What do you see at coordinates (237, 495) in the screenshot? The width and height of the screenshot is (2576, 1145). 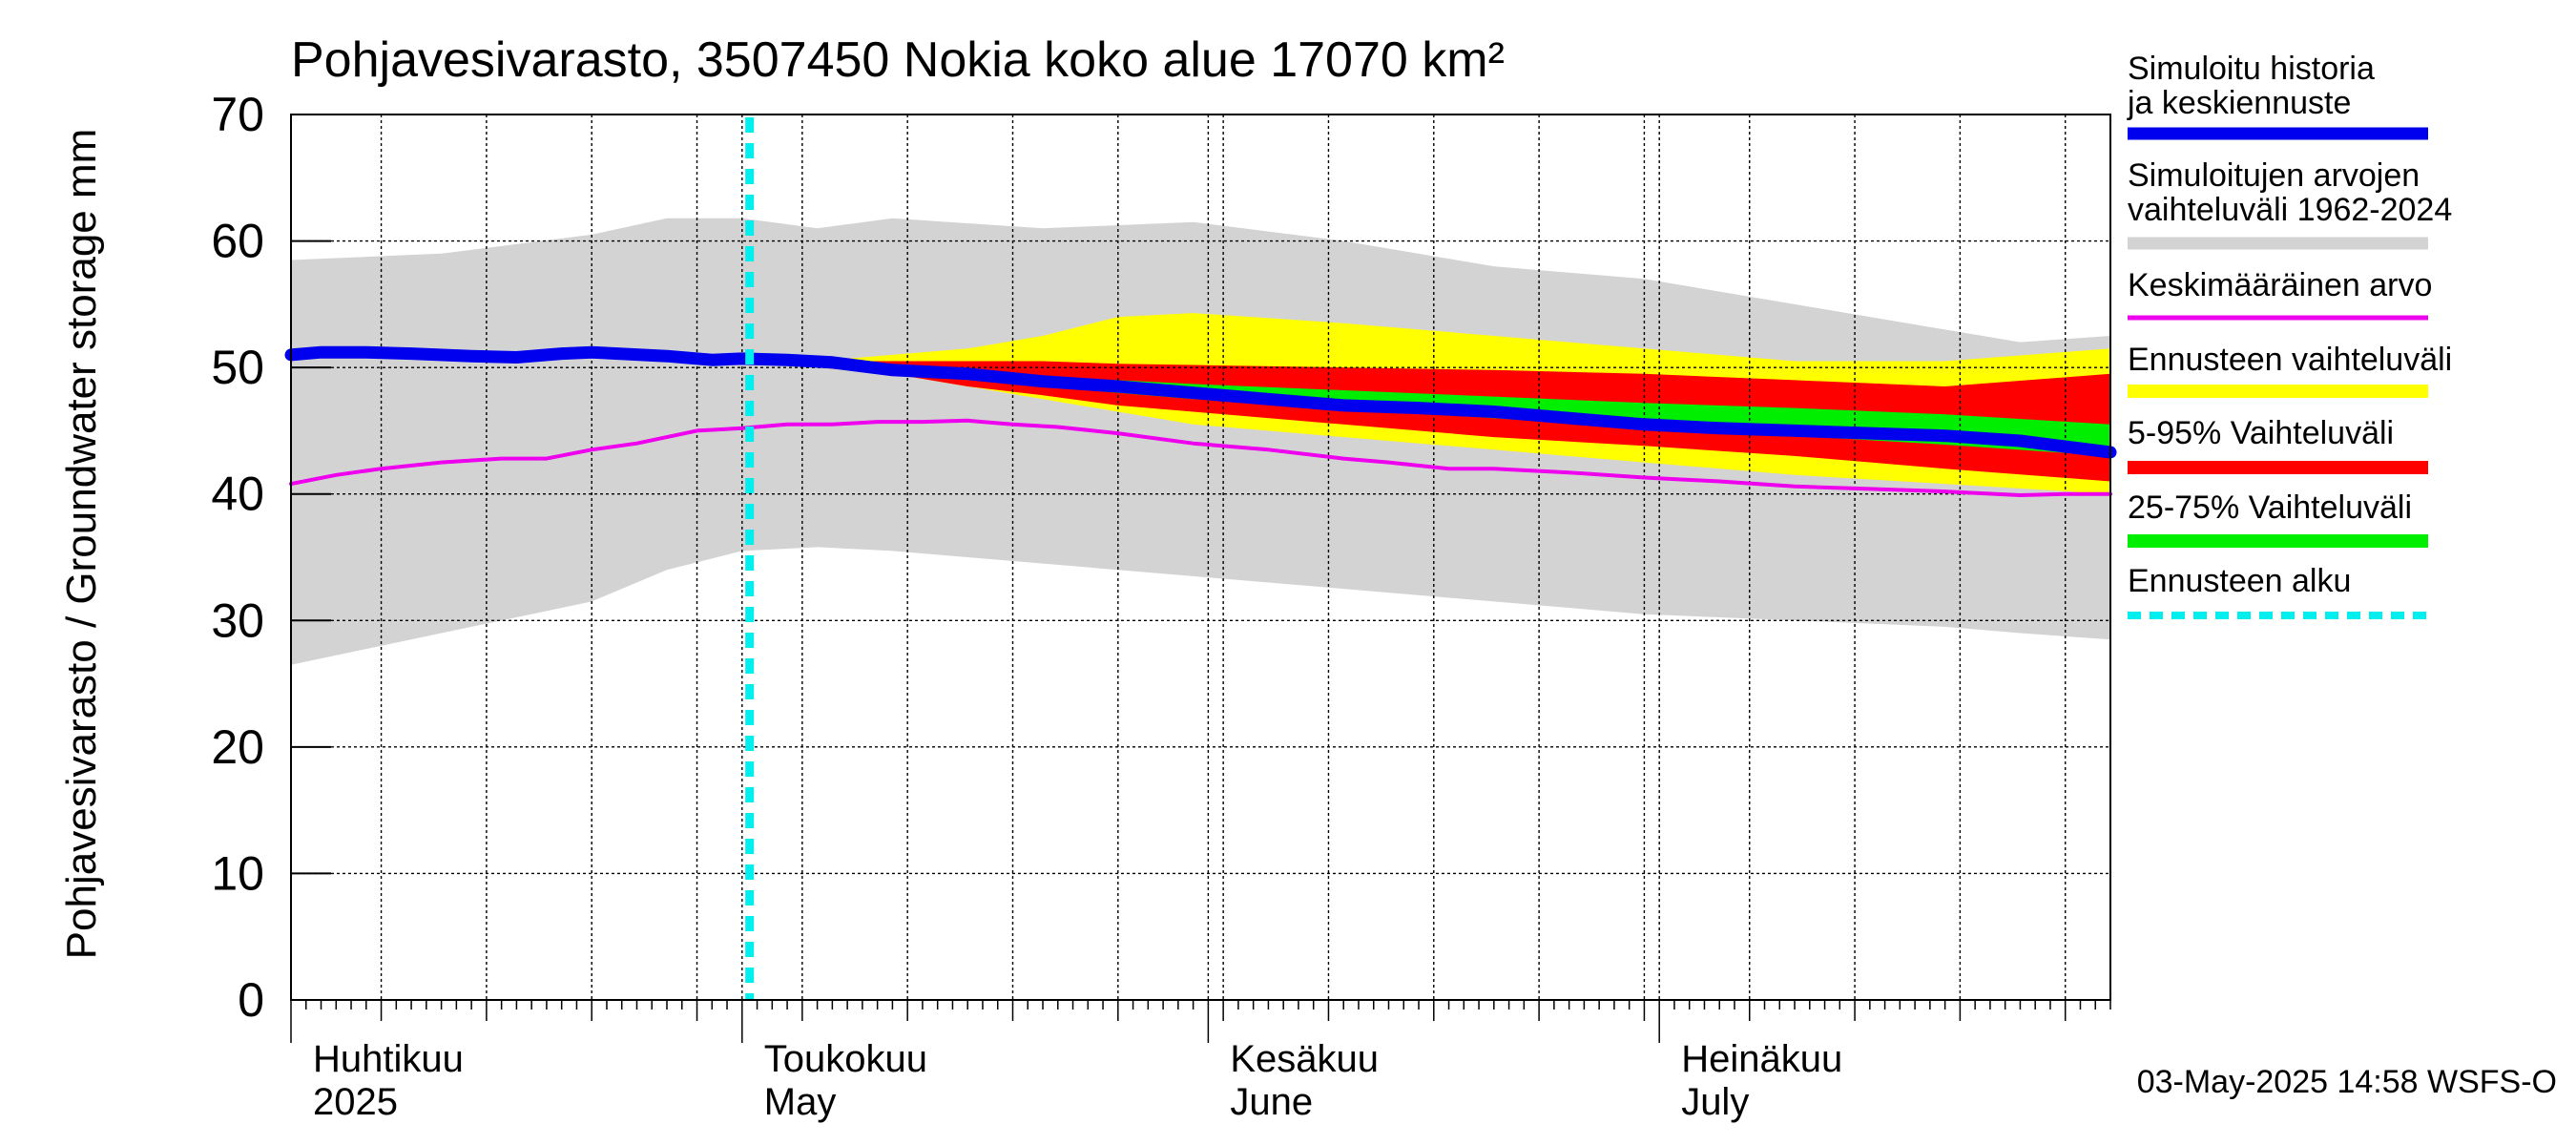 I see `y-tick-label: 40` at bounding box center [237, 495].